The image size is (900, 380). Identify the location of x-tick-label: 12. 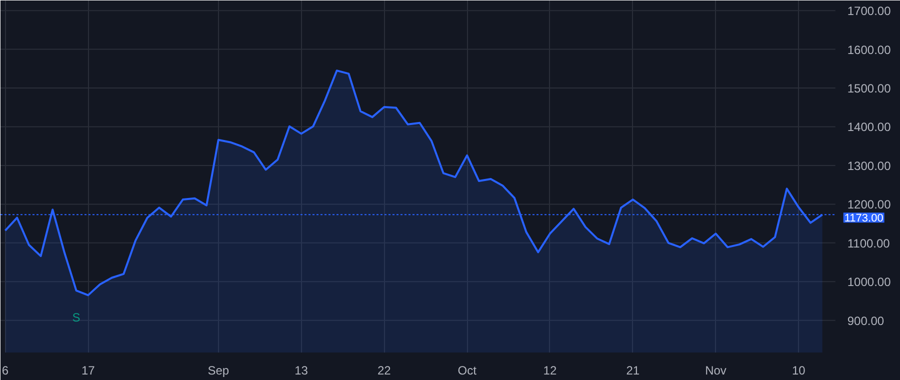
(550, 371).